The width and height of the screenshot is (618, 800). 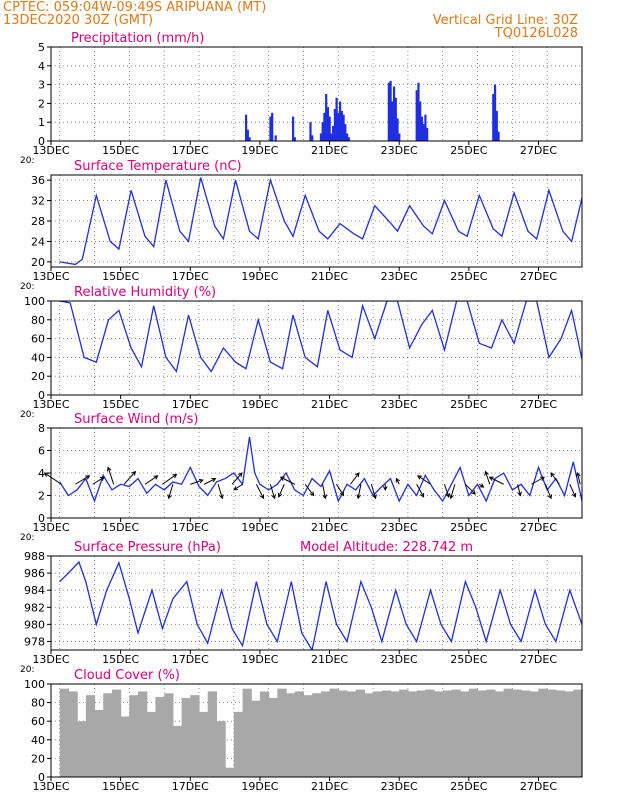 I want to click on y-tick-label: 4, so click(x=41, y=66).